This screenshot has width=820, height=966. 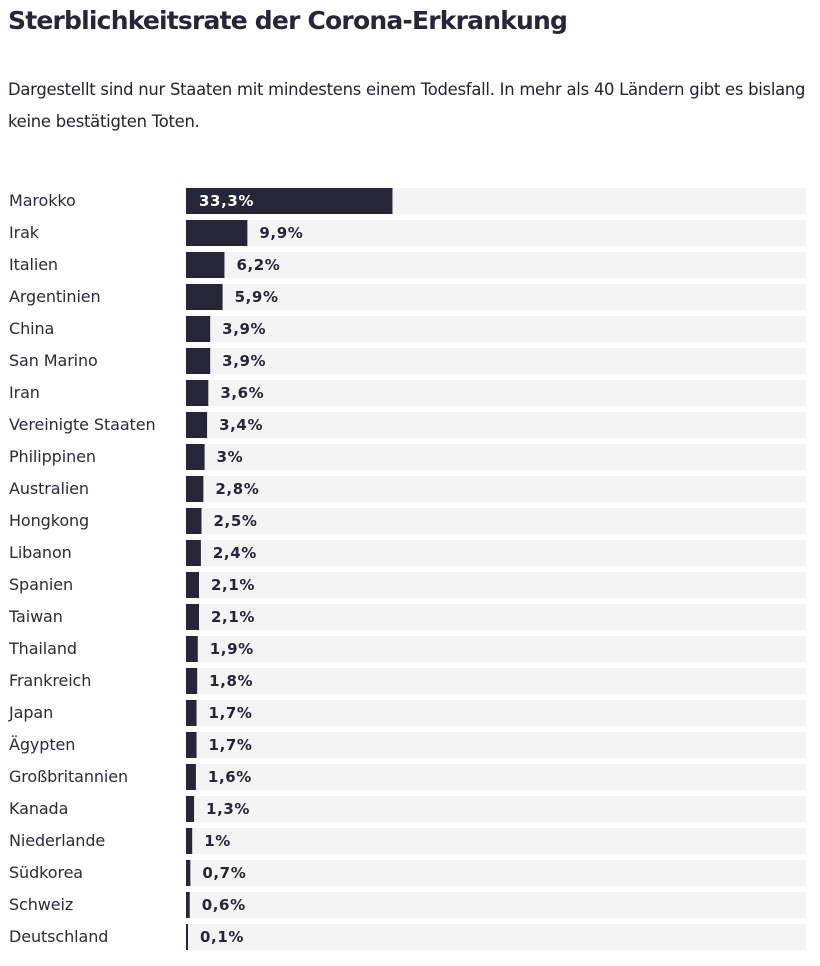 What do you see at coordinates (40, 552) in the screenshot?
I see `category-label: Libanon` at bounding box center [40, 552].